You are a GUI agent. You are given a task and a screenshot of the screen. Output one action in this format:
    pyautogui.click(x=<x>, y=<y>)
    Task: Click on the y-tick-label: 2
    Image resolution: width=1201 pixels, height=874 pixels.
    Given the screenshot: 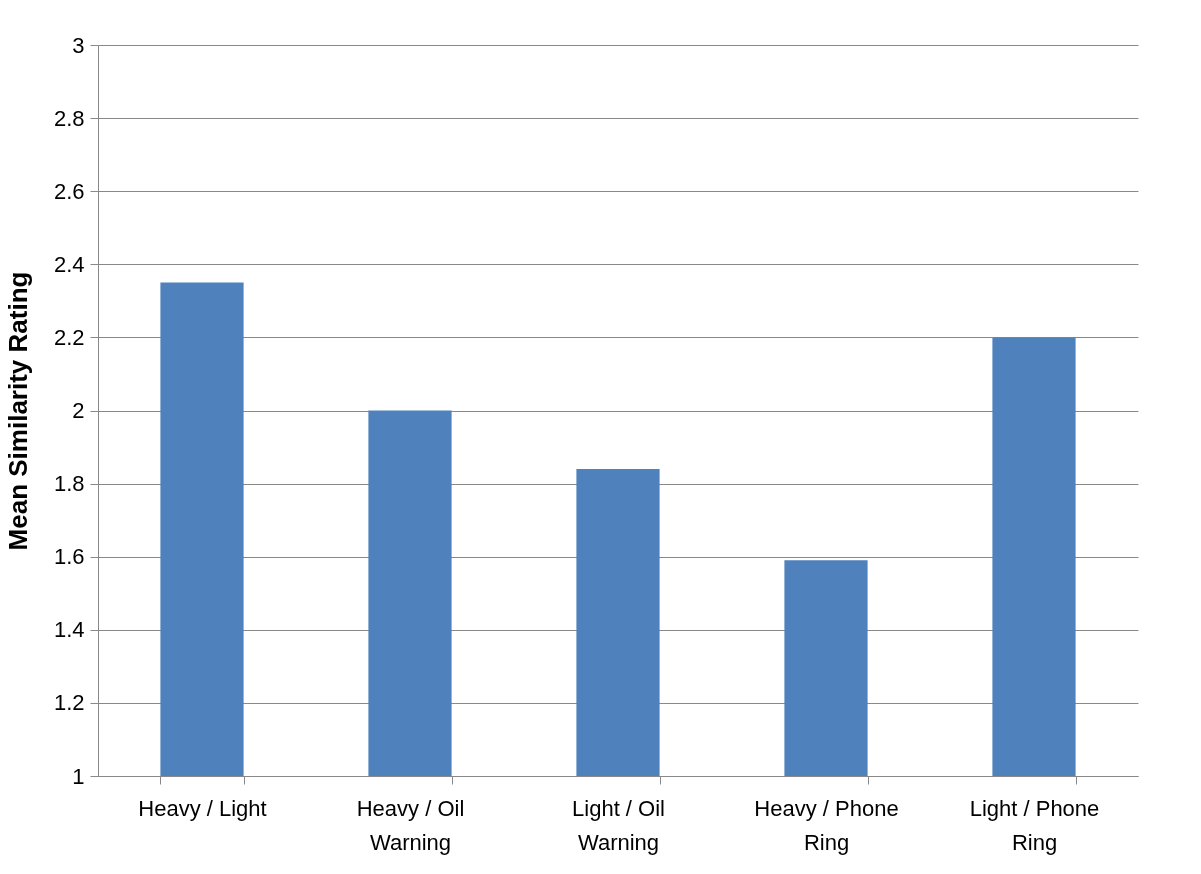 What is the action you would take?
    pyautogui.click(x=78, y=410)
    